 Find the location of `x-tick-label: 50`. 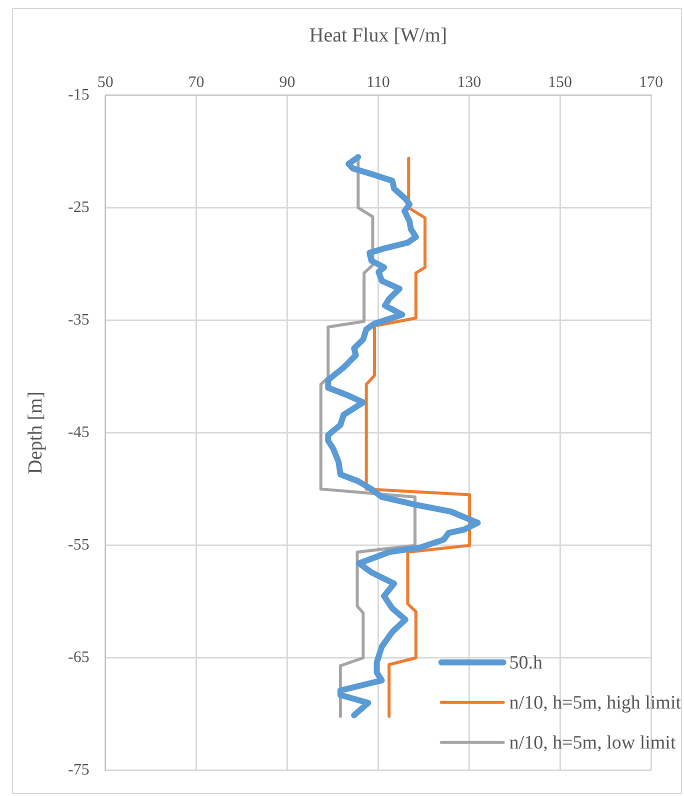

x-tick-label: 50 is located at coordinates (105, 82).